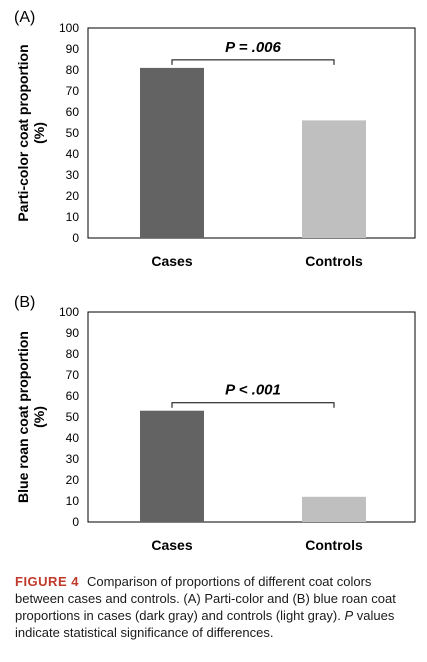 Image resolution: width=427 pixels, height=662 pixels. I want to click on p-value-annotation: P = .006, so click(253, 47).